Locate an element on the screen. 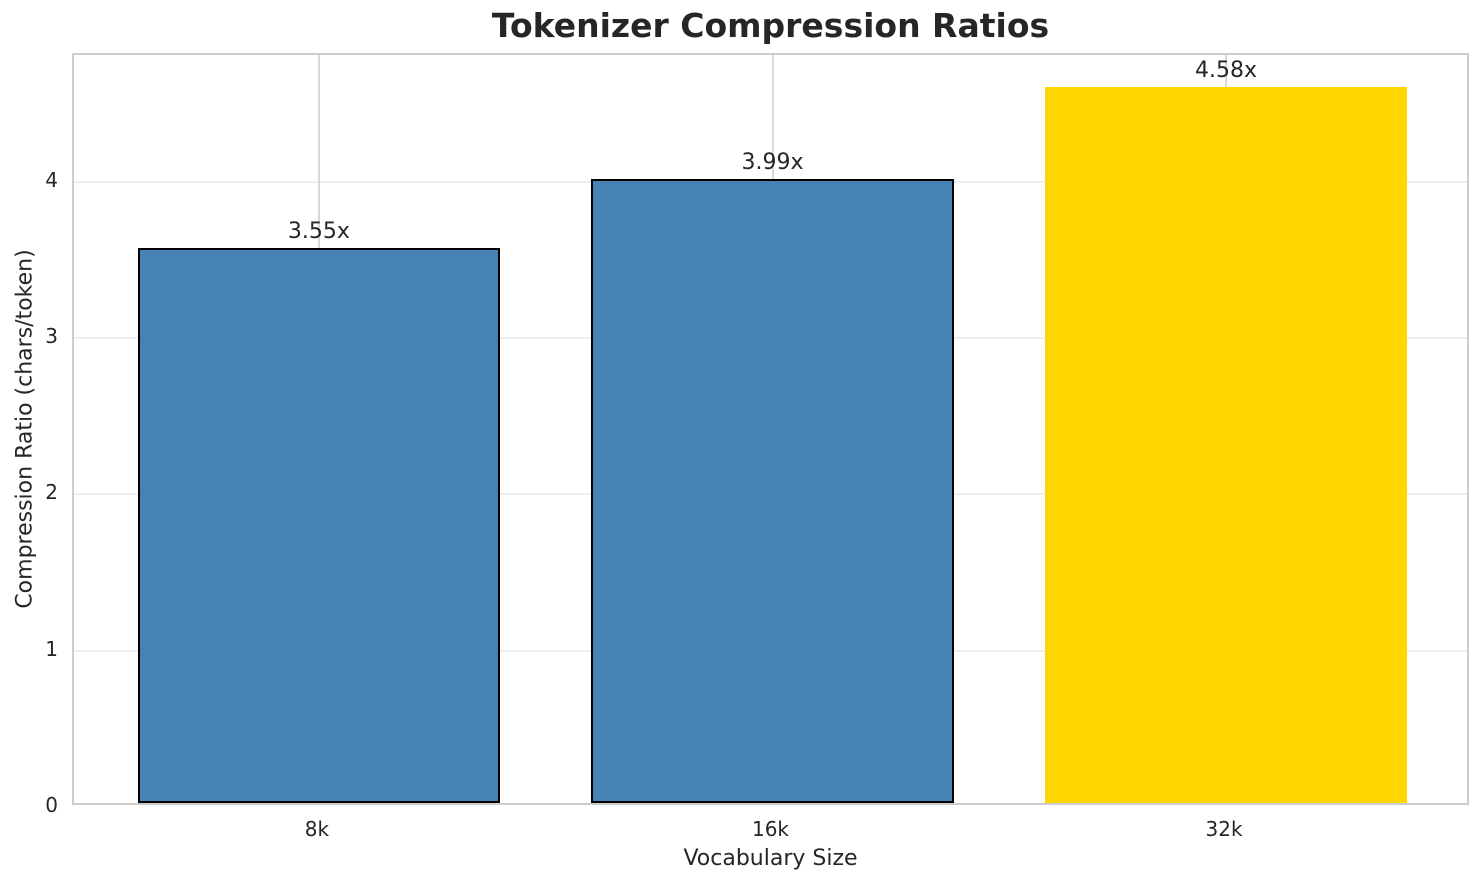 This screenshot has width=1483, height=885. x-axis-label: Vocabulary Size is located at coordinates (770, 858).